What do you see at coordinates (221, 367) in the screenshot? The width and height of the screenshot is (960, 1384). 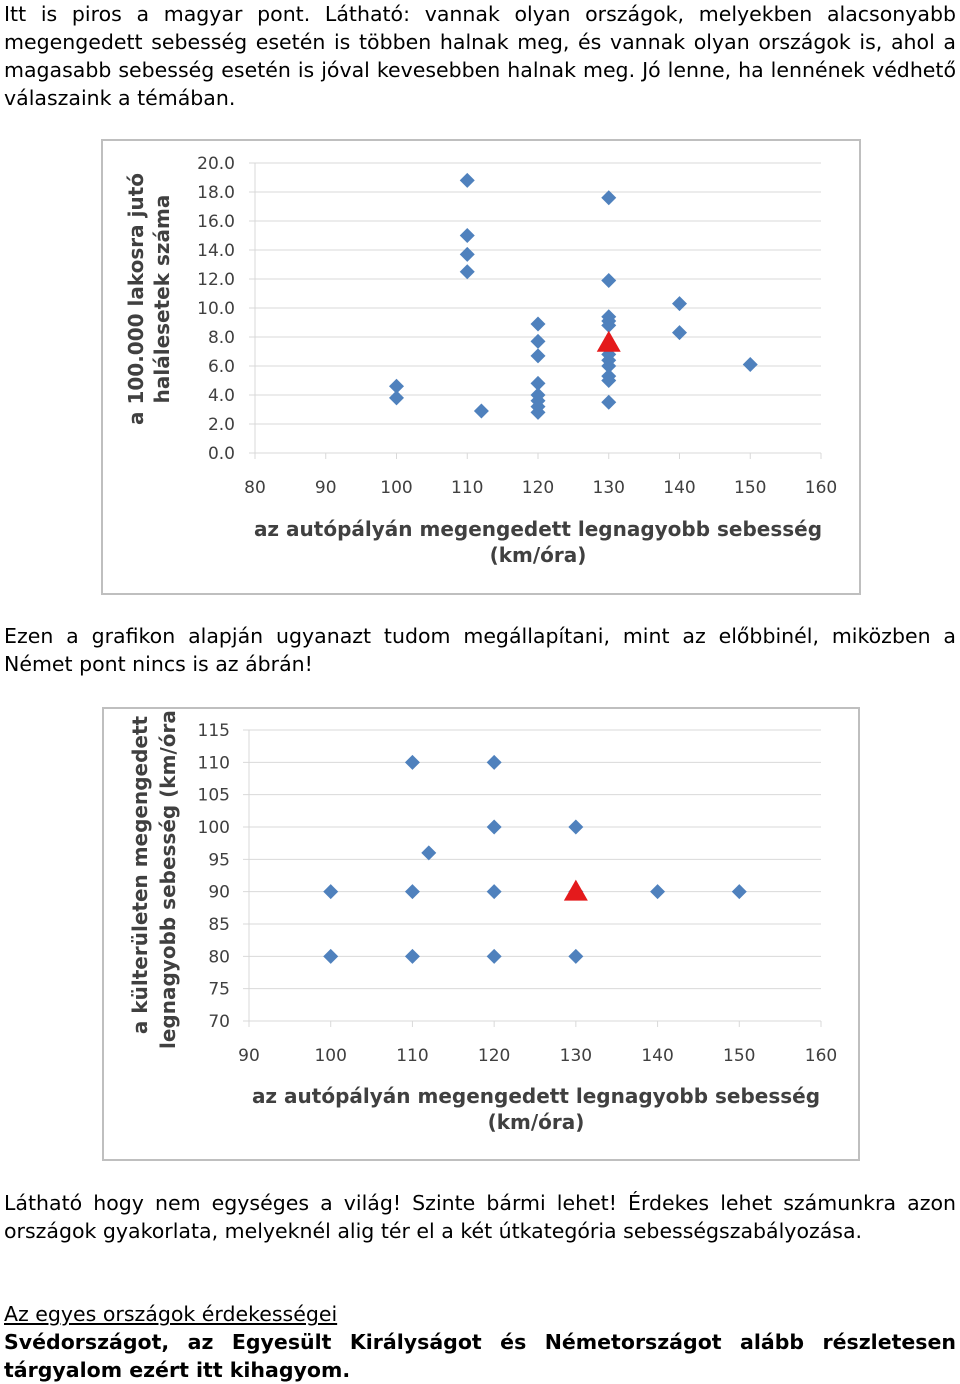 I see `y-tick-label: 6.0` at bounding box center [221, 367].